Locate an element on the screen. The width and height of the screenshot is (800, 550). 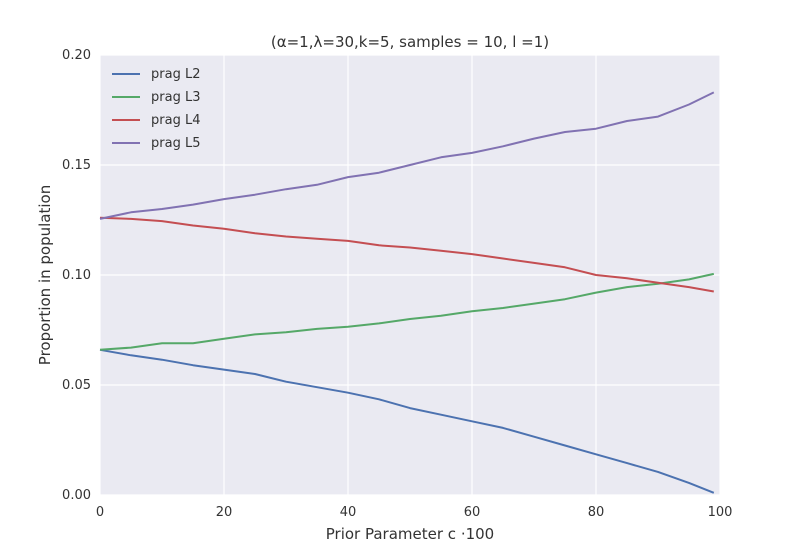
y-axis-label: Proportion in population is located at coordinates (45, 275).